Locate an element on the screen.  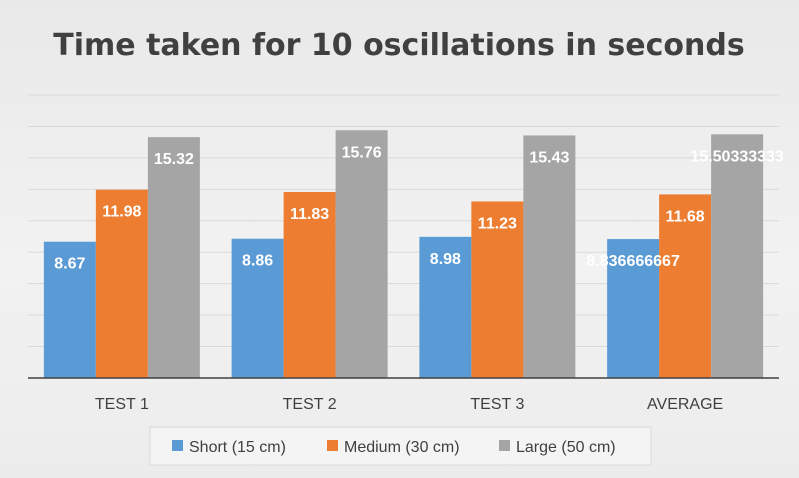
data-label: 15.43 is located at coordinates (549, 157).